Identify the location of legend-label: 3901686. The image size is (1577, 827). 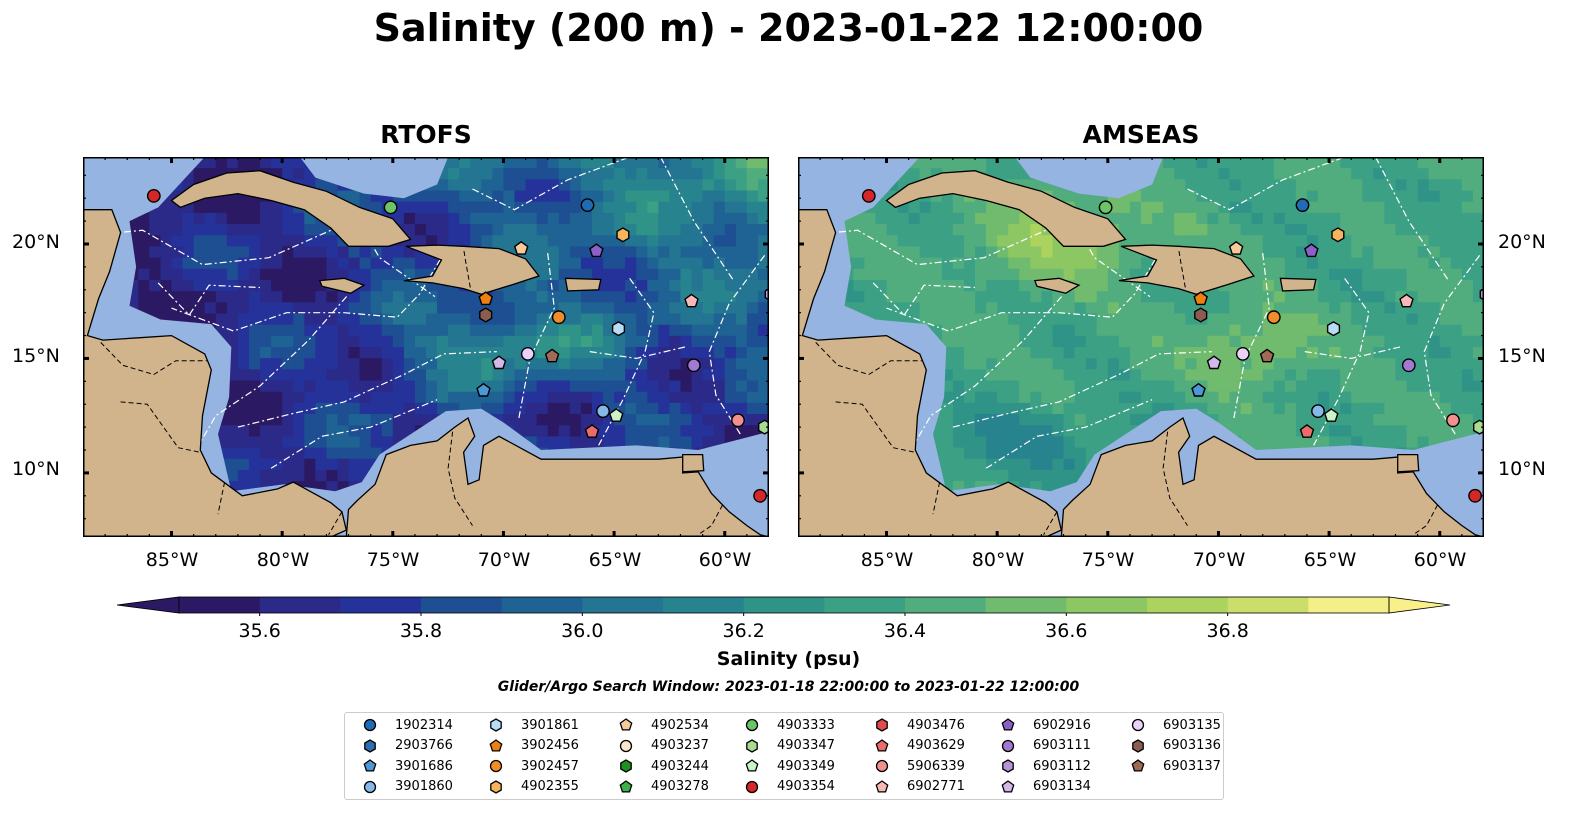
(424, 766).